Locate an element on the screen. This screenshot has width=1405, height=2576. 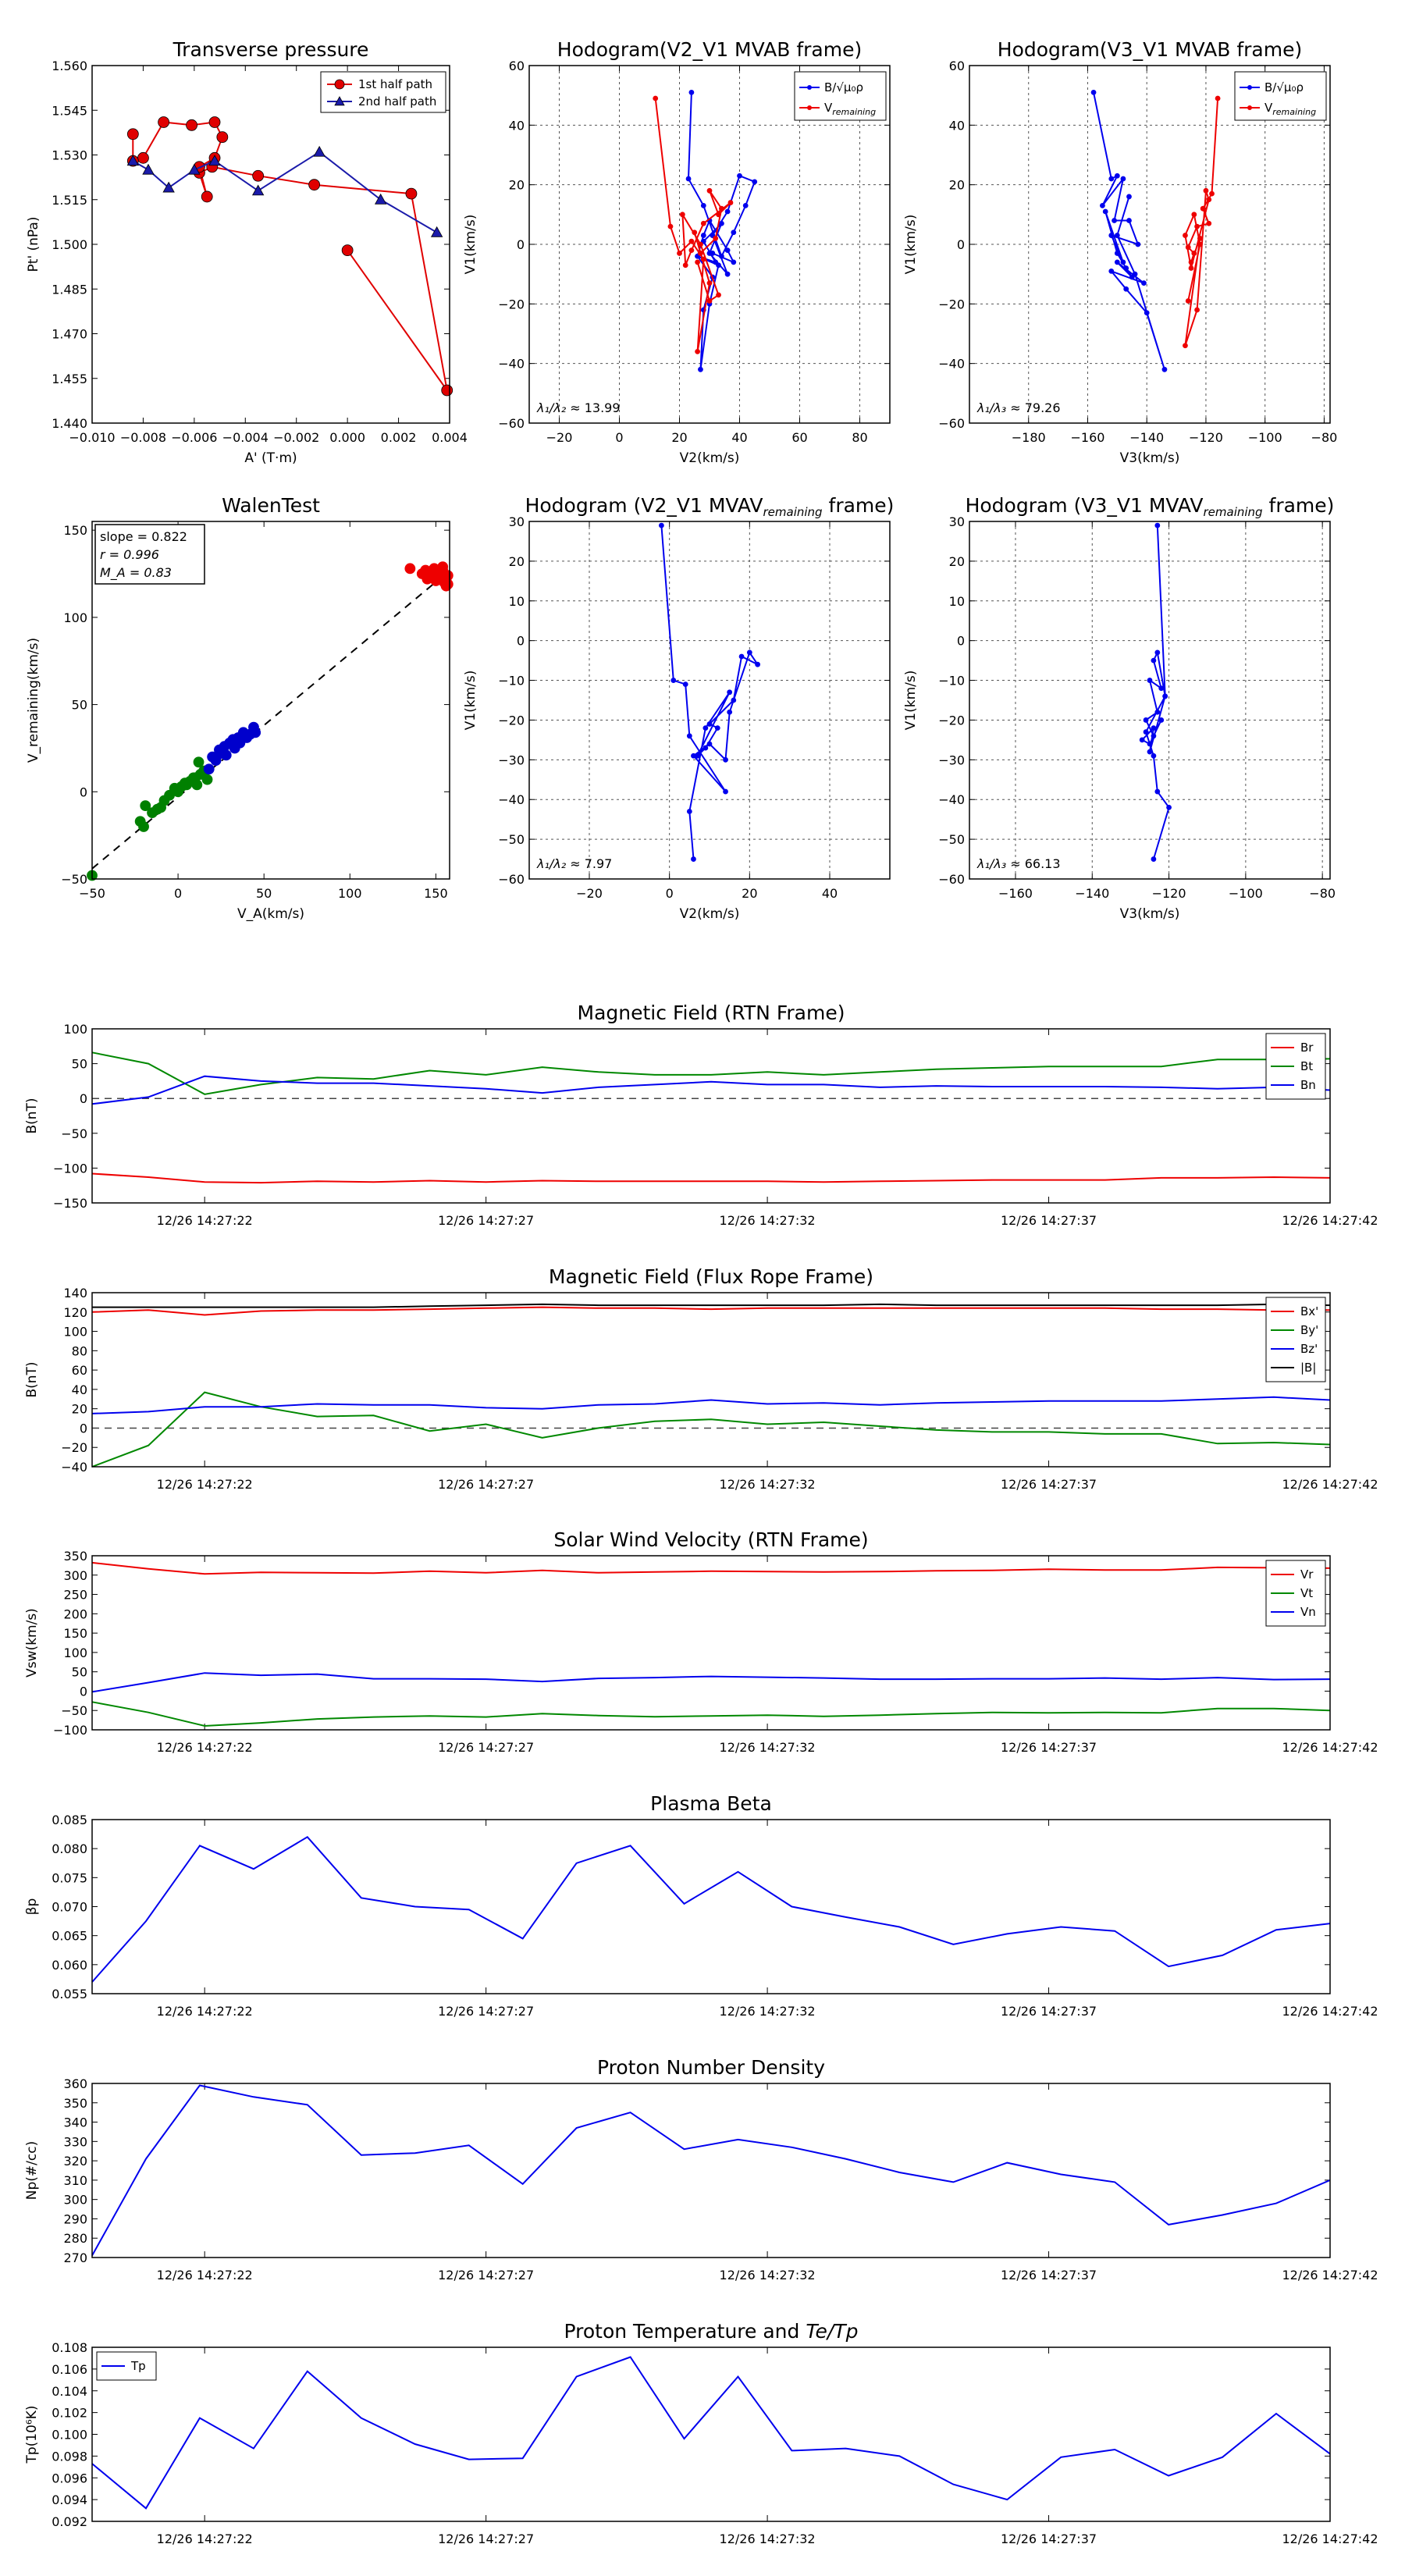
series-line-V is located at coordinates (1155, 692).